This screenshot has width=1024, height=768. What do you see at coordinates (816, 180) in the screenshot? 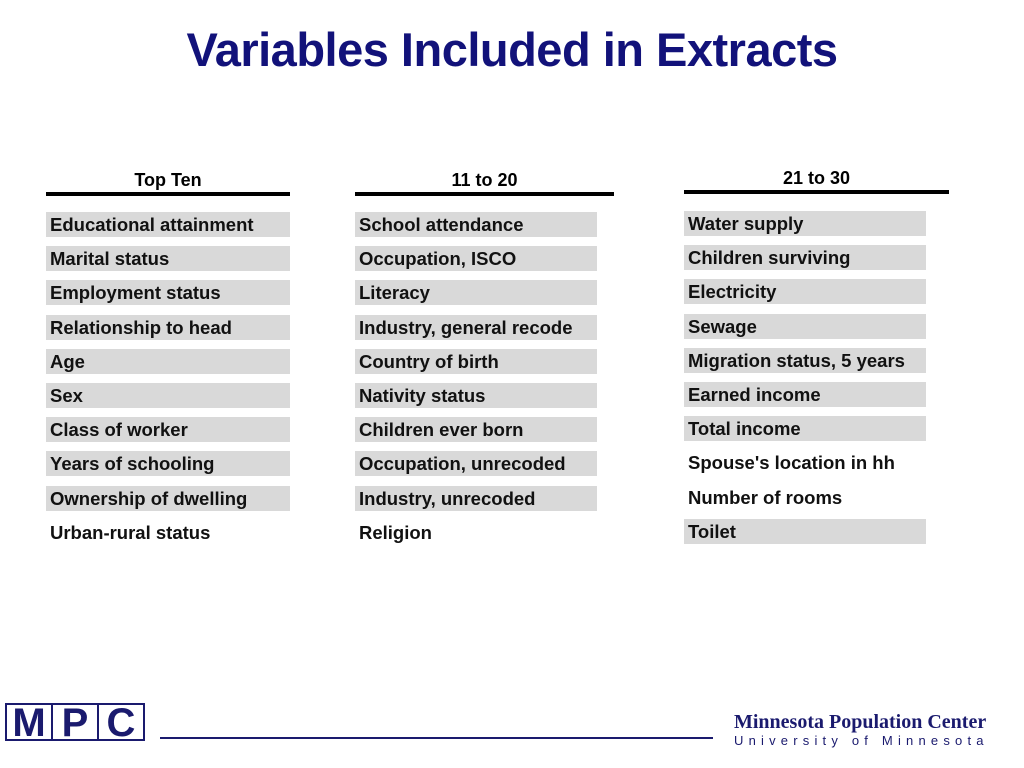
I see `column-header: 21 to 30` at bounding box center [816, 180].